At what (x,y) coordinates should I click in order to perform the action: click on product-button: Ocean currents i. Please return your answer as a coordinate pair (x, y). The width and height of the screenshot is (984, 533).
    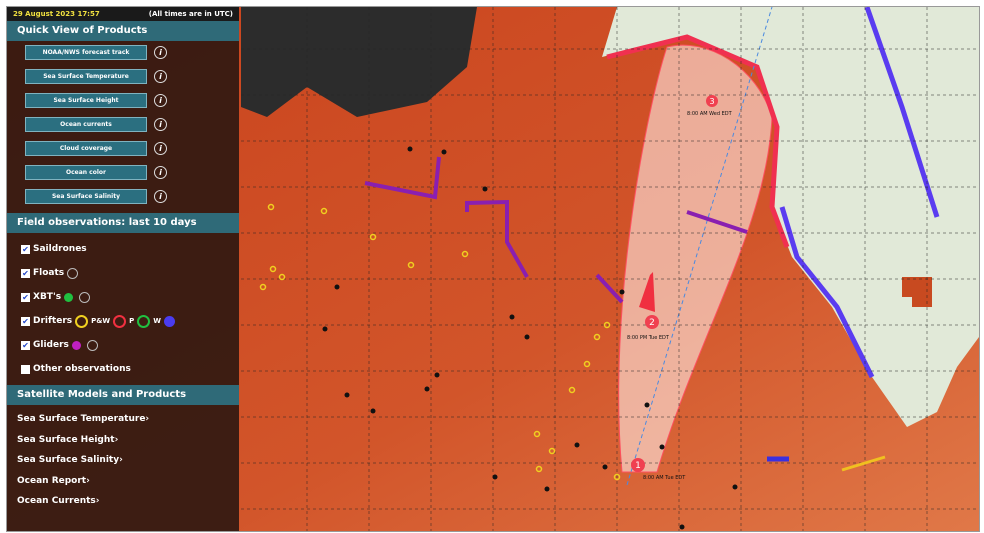
    Looking at the image, I should click on (96, 124).